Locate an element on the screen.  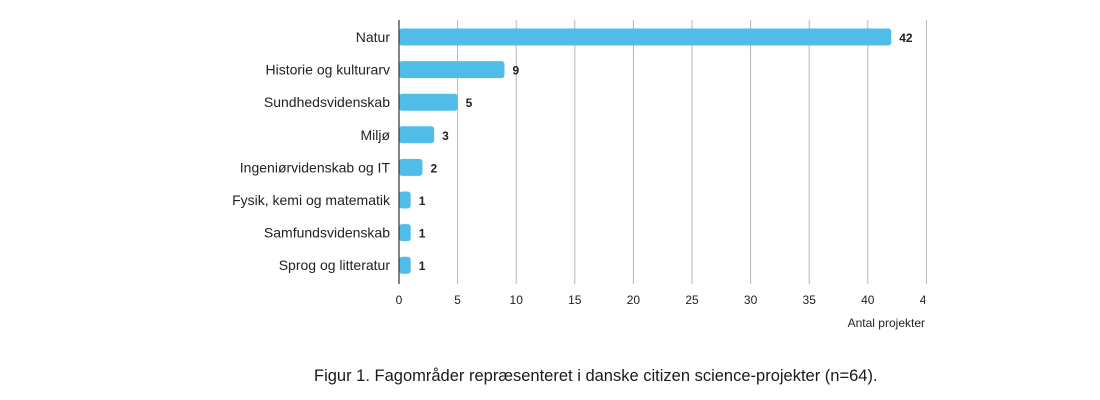
data-label: 9 is located at coordinates (515, 71).